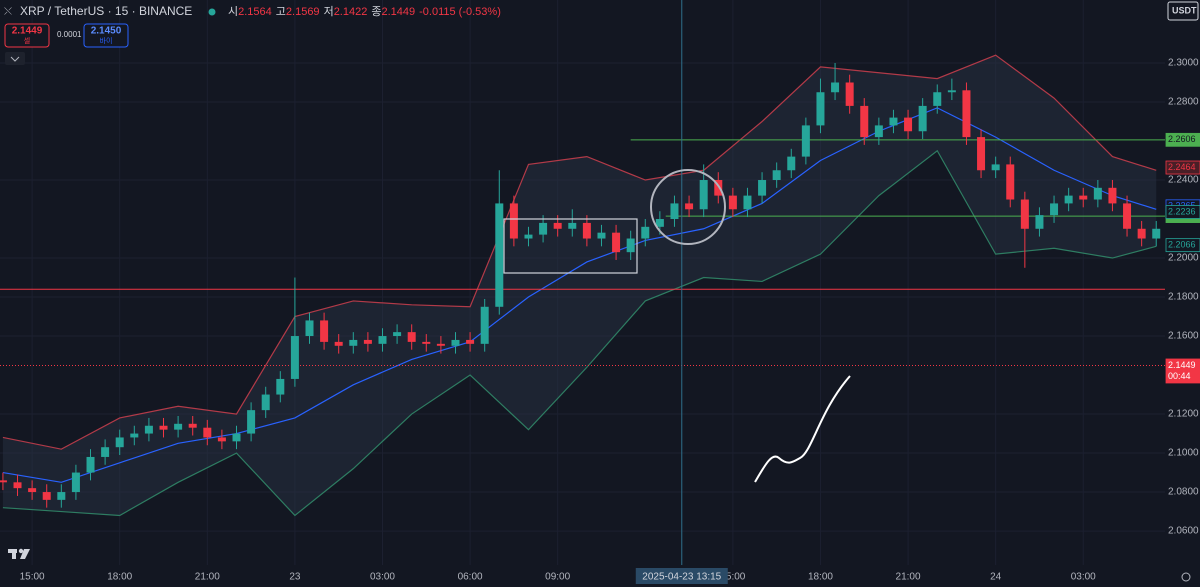 The image size is (1200, 587). I want to click on collapse-icon: ⤬, so click(8, 12).